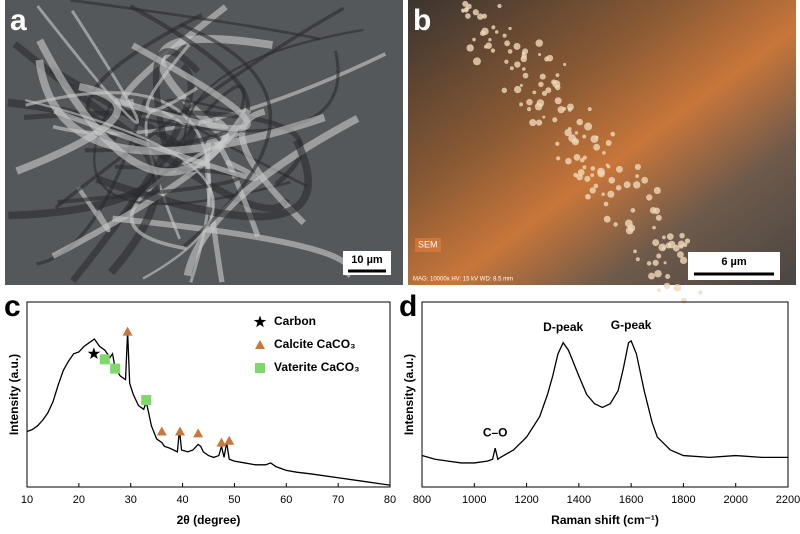 The height and width of the screenshot is (534, 800). What do you see at coordinates (563, 327) in the screenshot?
I see `annotation: D-peak` at bounding box center [563, 327].